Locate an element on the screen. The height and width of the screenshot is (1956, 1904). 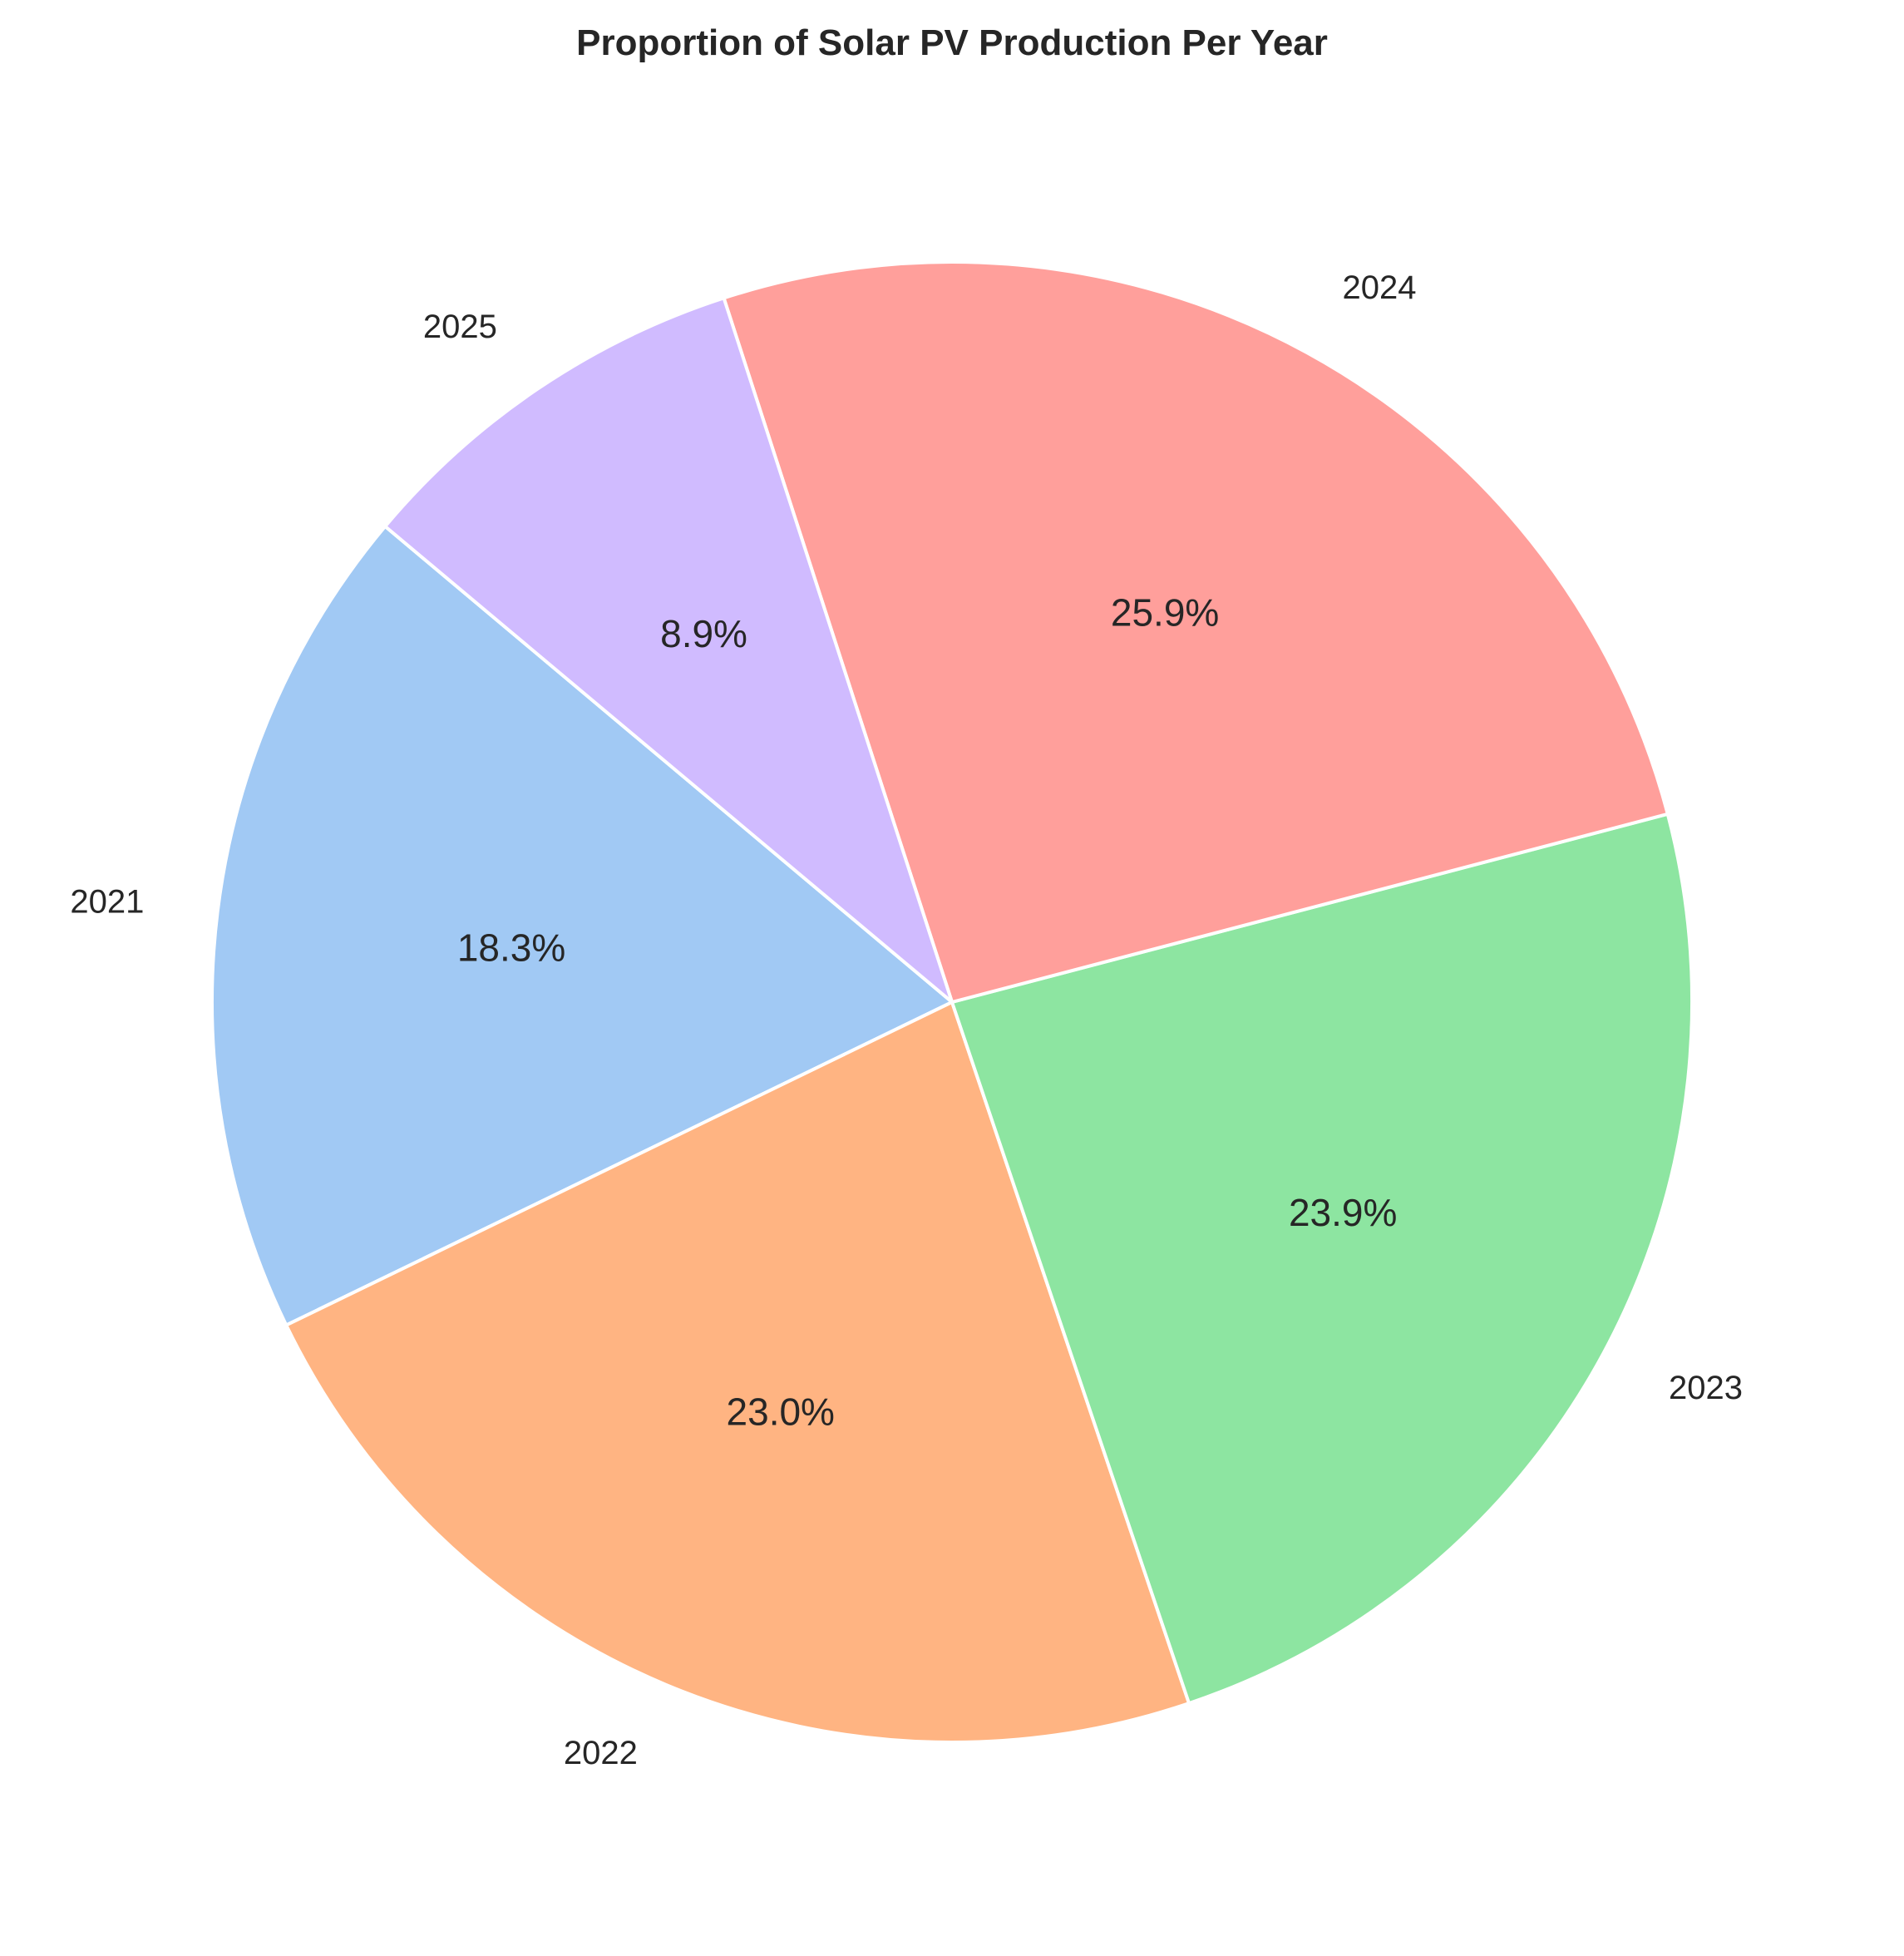
category-label-2023: 2023 is located at coordinates (1706, 1388).